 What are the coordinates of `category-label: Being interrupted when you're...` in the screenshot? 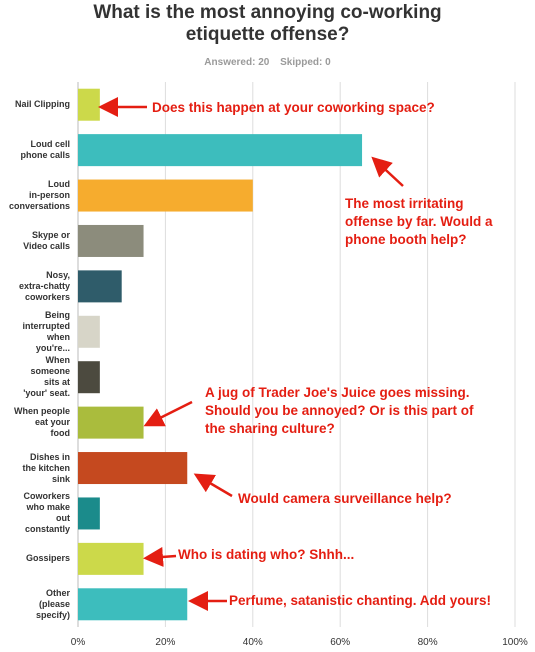 It's located at (35, 332).